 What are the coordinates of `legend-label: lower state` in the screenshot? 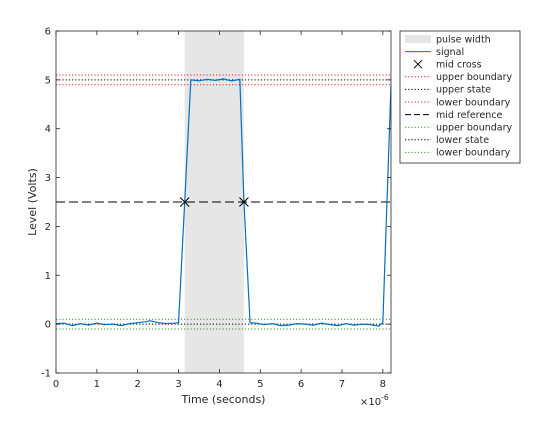 It's located at (462, 140).